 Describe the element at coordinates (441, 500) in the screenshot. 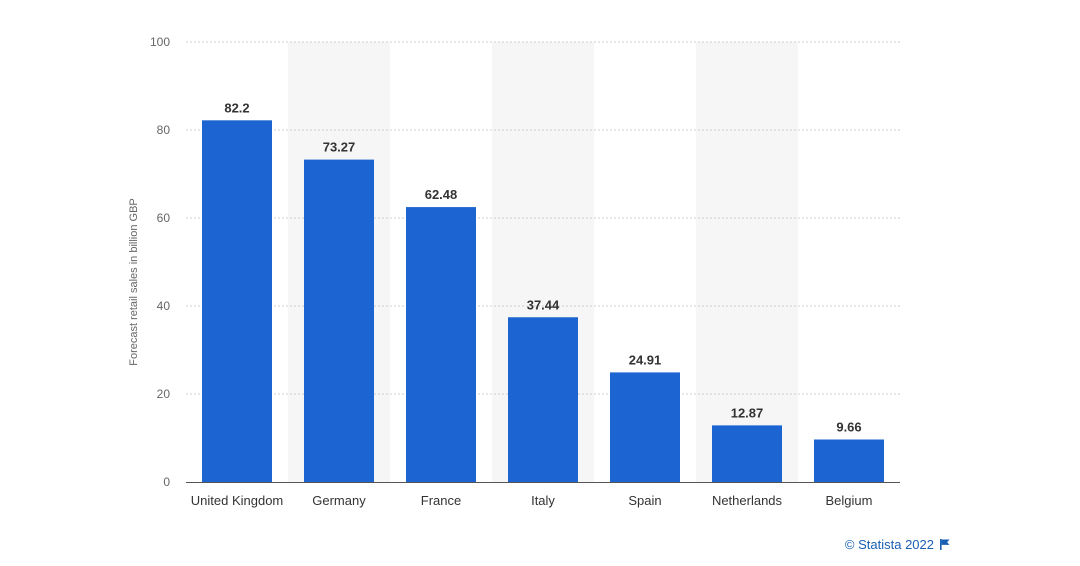

I see `category-label: France` at that location.